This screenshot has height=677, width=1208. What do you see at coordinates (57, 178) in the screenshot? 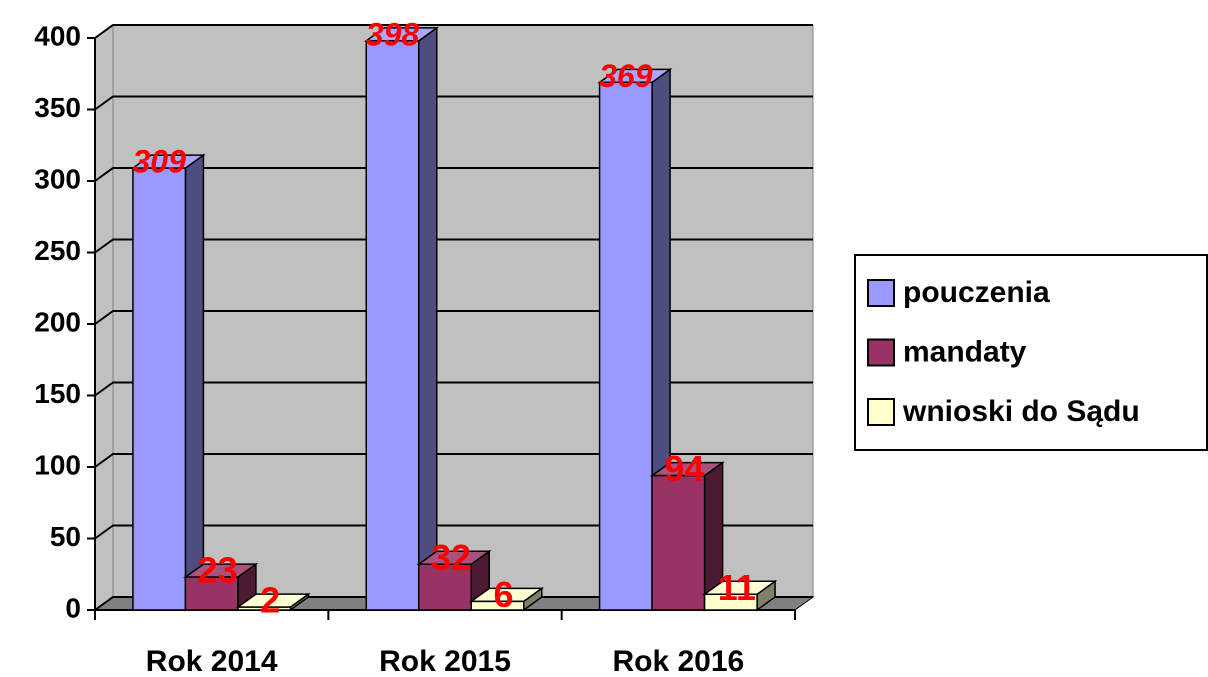
I see `y-tick-label: 300` at bounding box center [57, 178].